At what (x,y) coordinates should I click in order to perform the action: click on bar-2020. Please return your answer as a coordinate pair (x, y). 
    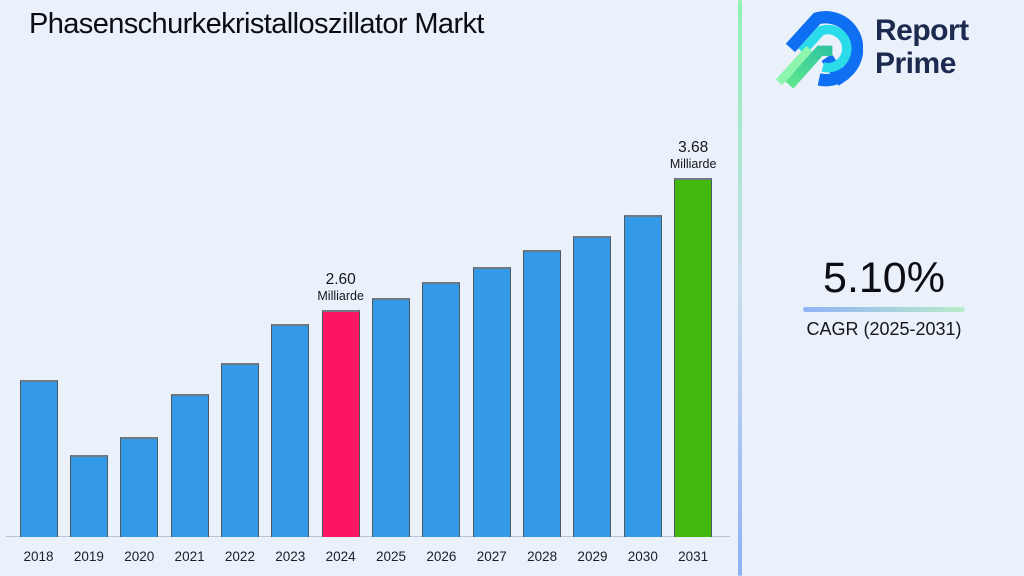
    Looking at the image, I should click on (139, 487).